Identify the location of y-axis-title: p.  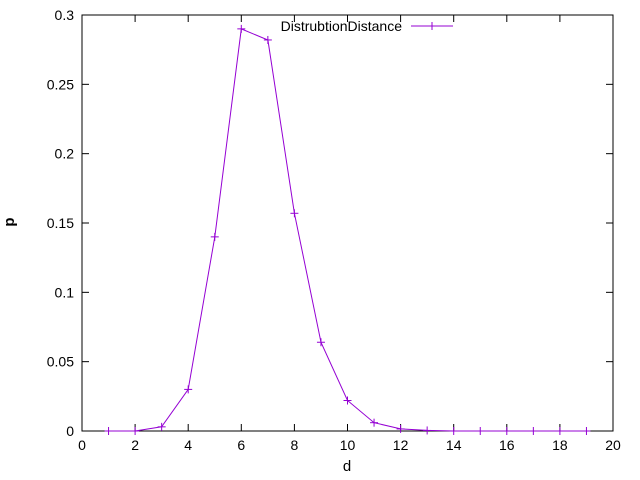
(9, 221).